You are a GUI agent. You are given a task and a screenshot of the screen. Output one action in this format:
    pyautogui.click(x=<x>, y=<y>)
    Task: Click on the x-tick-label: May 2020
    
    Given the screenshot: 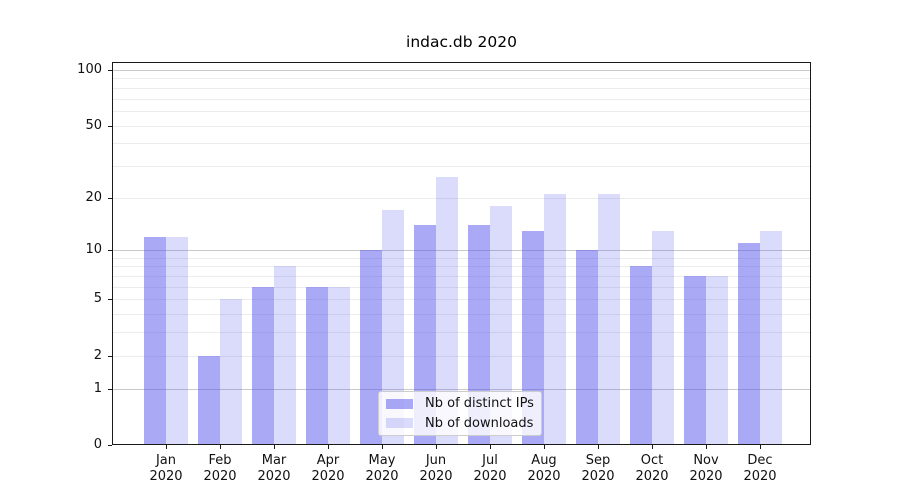 What is the action you would take?
    pyautogui.click(x=382, y=469)
    